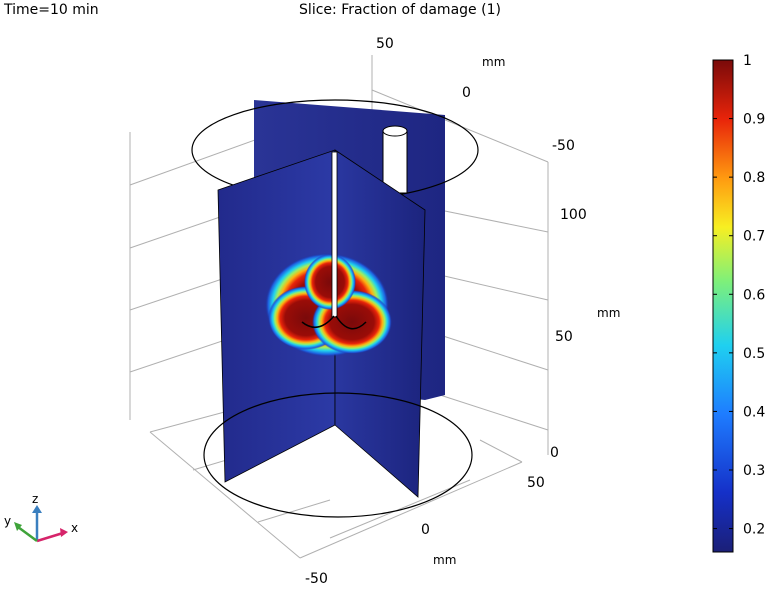  I want to click on colorbar-gradient, so click(723, 306).